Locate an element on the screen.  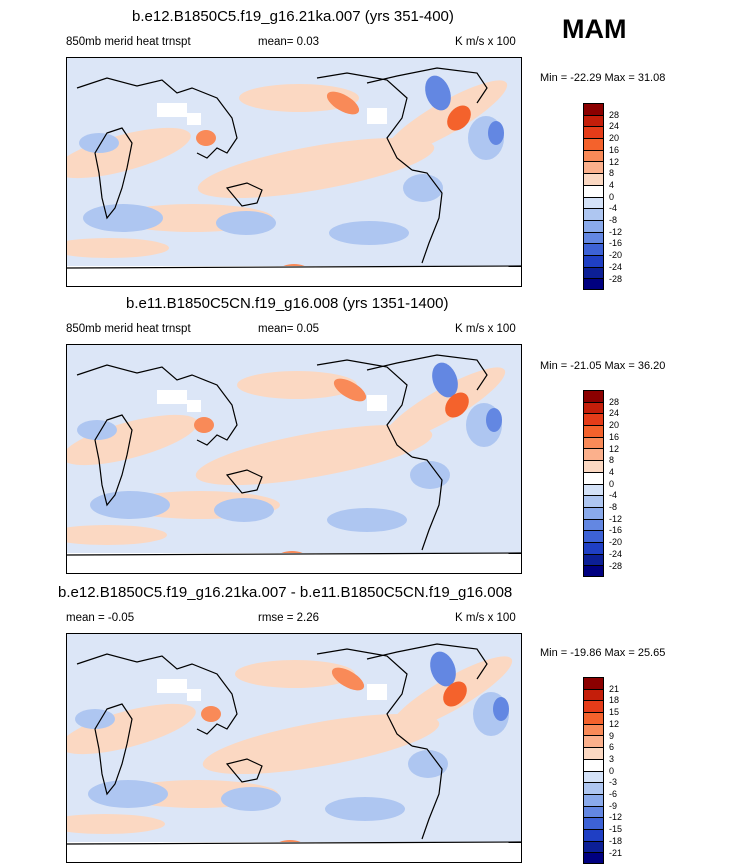
panel-1-colorbar is located at coordinates (593, 196).